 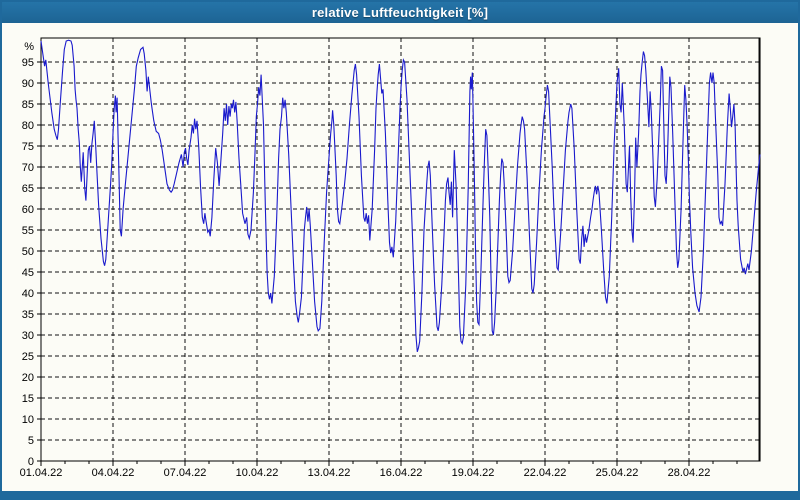 I want to click on y-tick-label: 30, so click(x=28, y=336).